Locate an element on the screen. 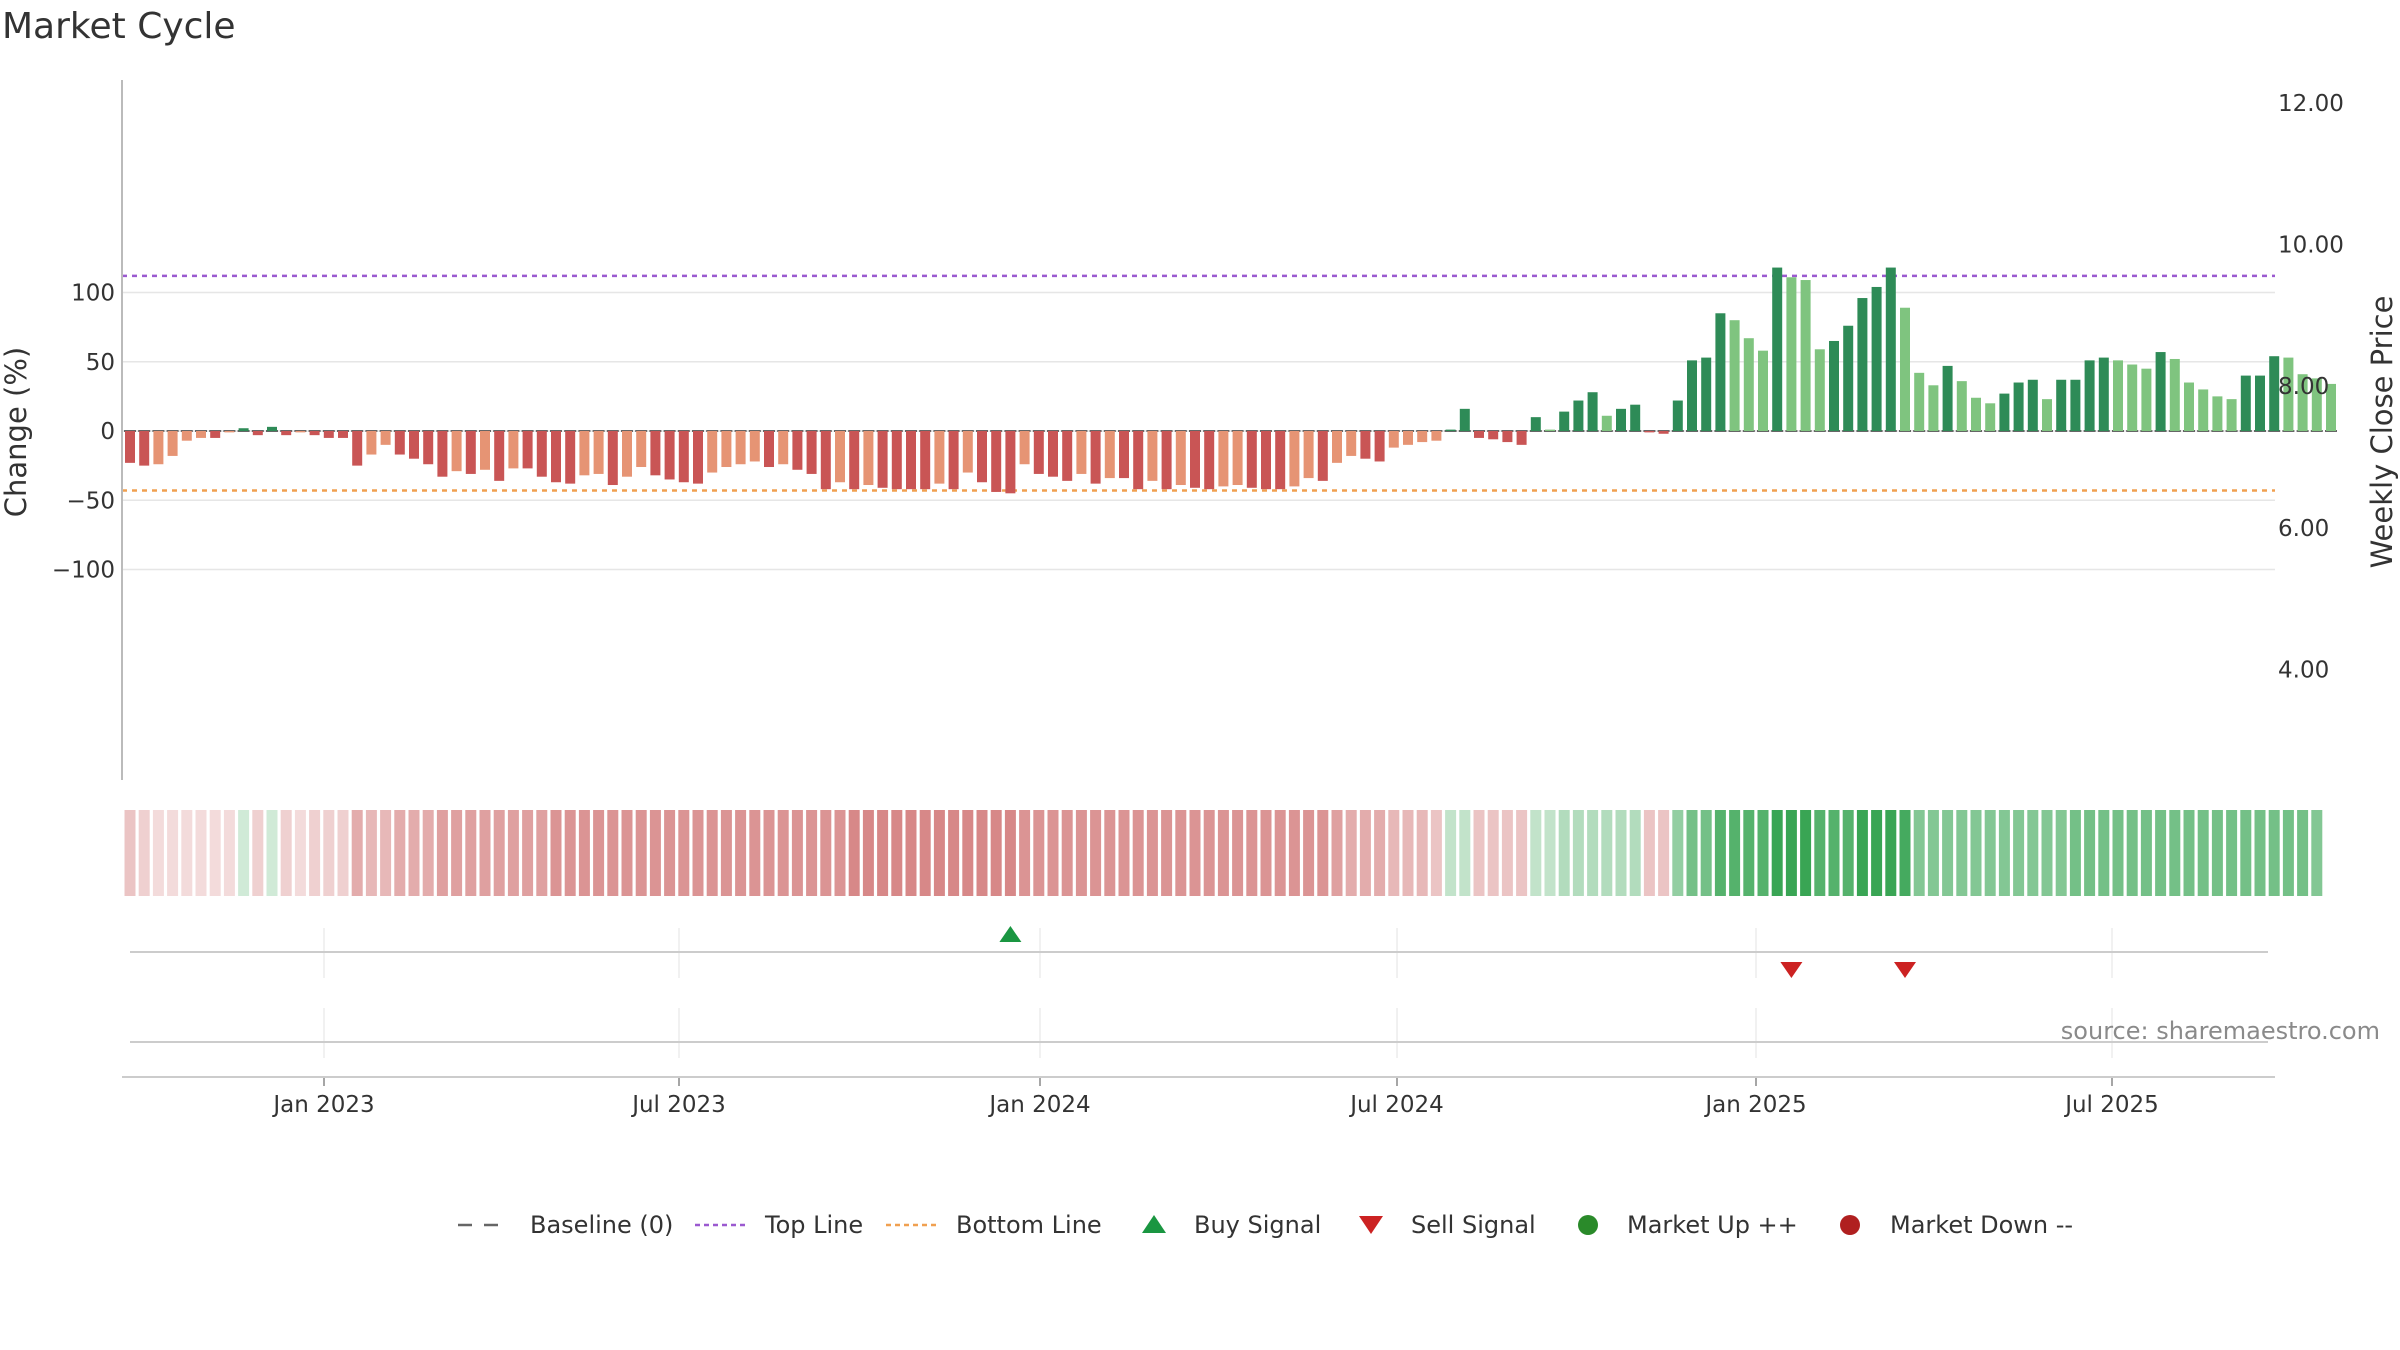 The width and height of the screenshot is (2400, 1350). x-tick-label: Jul 2025 is located at coordinates (2111, 1105).